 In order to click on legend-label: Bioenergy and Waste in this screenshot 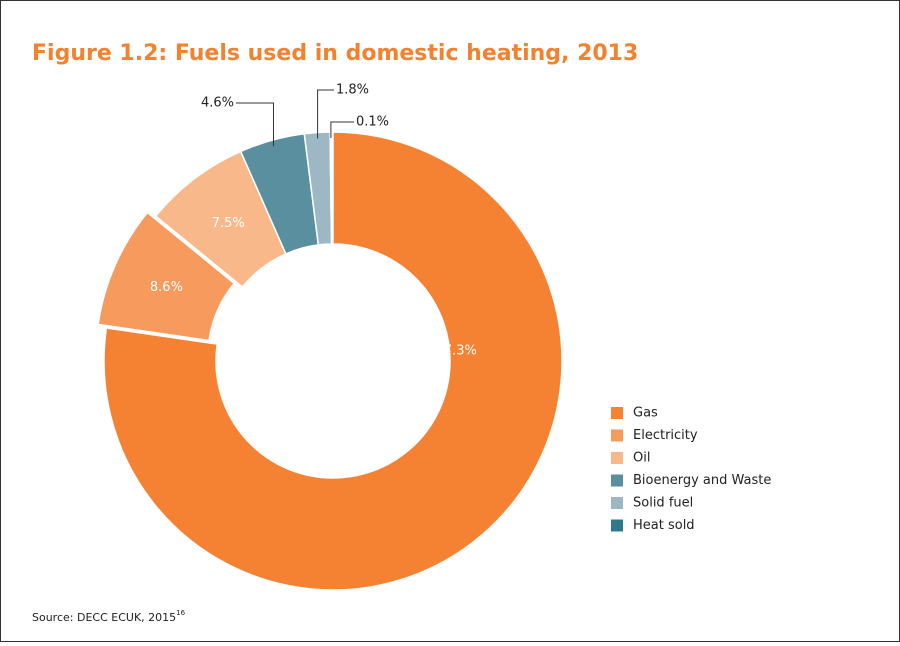, I will do `click(702, 480)`.